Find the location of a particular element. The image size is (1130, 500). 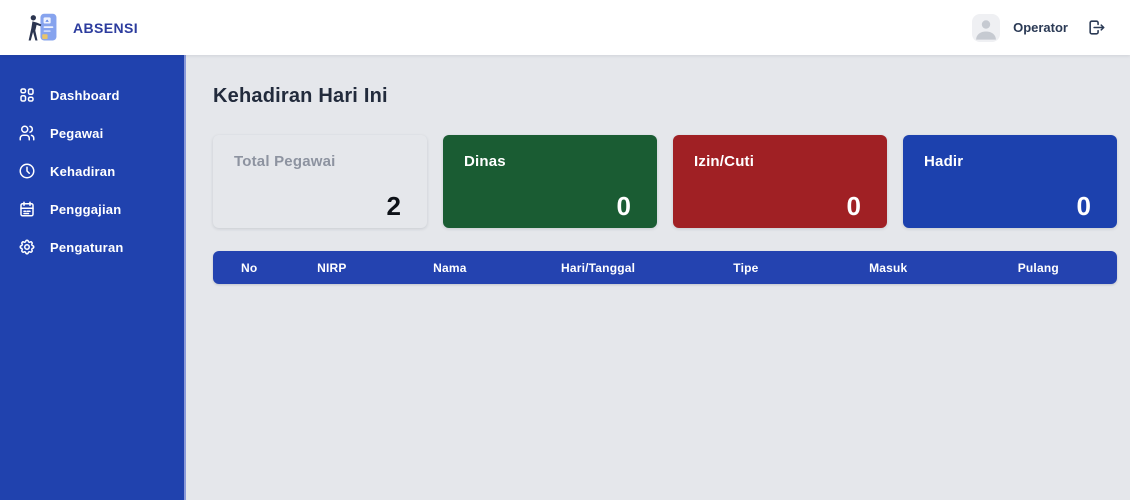

sidebar-item-penggajian: Penggajian is located at coordinates (92, 209).